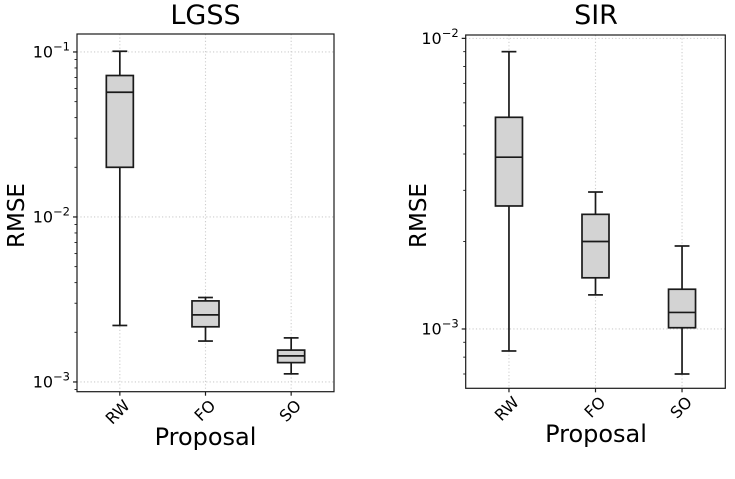  What do you see at coordinates (205, 15) in the screenshot?
I see `lgss-title: LGSS` at bounding box center [205, 15].